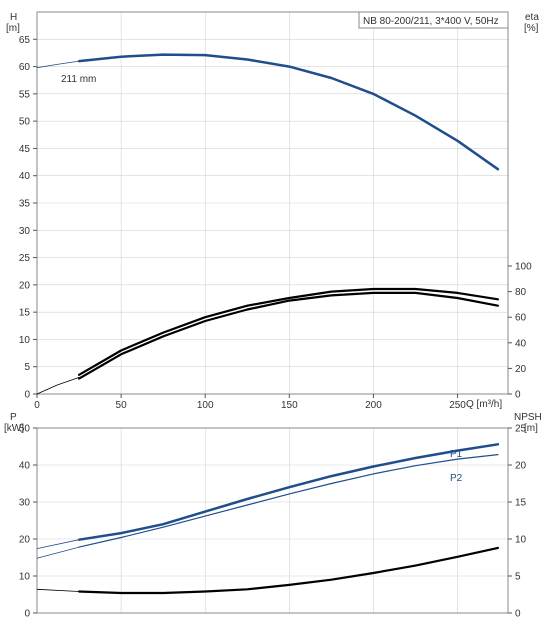  I want to click on bottom-right-tick-label: 5, so click(518, 577).